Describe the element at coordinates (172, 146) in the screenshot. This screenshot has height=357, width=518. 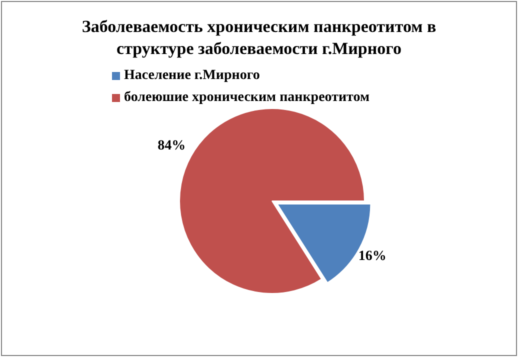
I see `data-label: 84%` at that location.